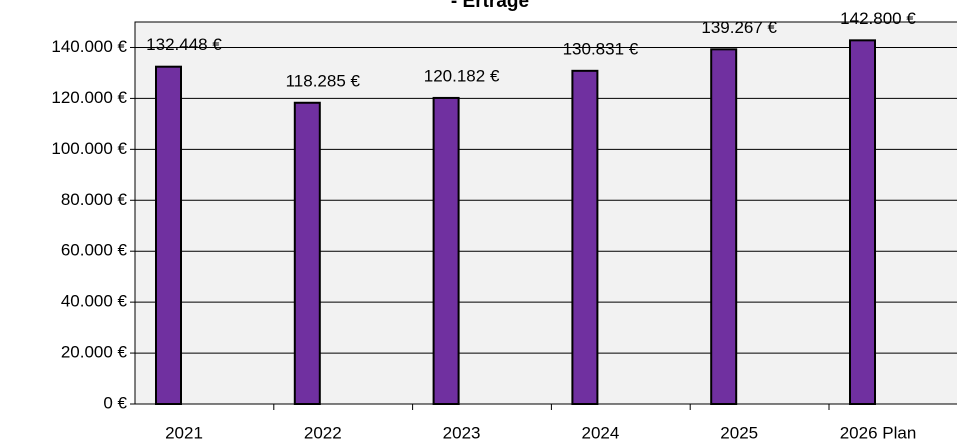 Image resolution: width=957 pixels, height=441 pixels. Describe the element at coordinates (323, 432) in the screenshot. I see `x-tick-label: 2022` at that location.